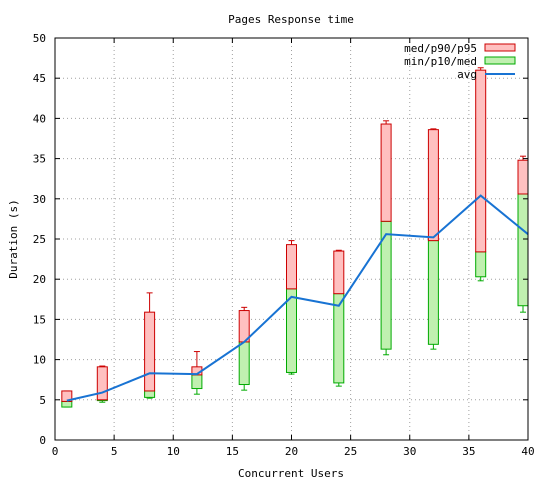  I want to click on legend-swatch-lower, so click(500, 60).